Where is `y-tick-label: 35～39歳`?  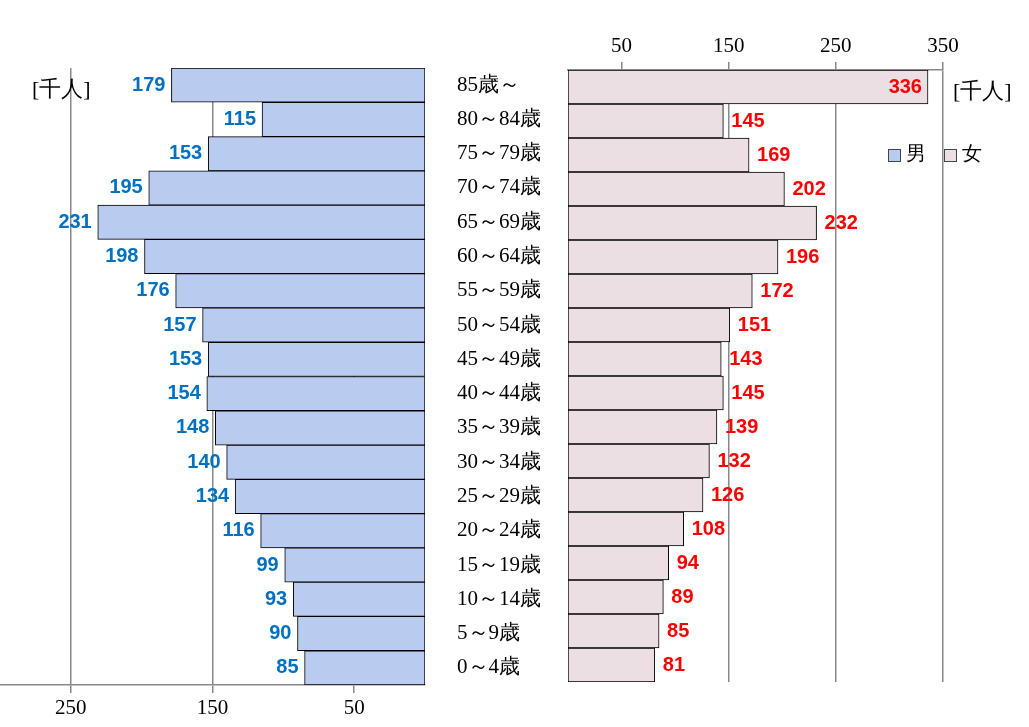
y-tick-label: 35～39歳 is located at coordinates (499, 426).